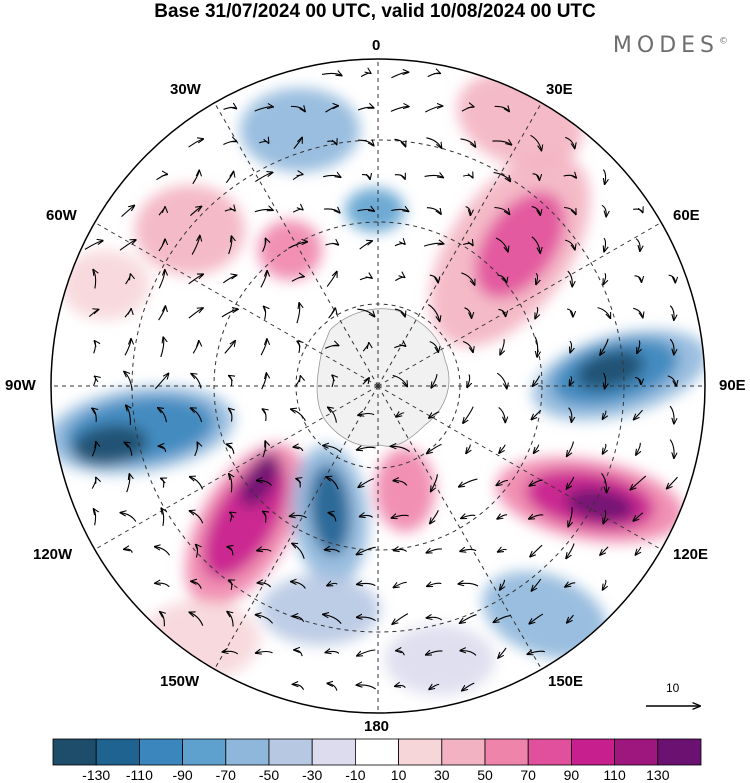 The image size is (750, 783). I want to click on colorbar-tick-label: 90, so click(571, 775).